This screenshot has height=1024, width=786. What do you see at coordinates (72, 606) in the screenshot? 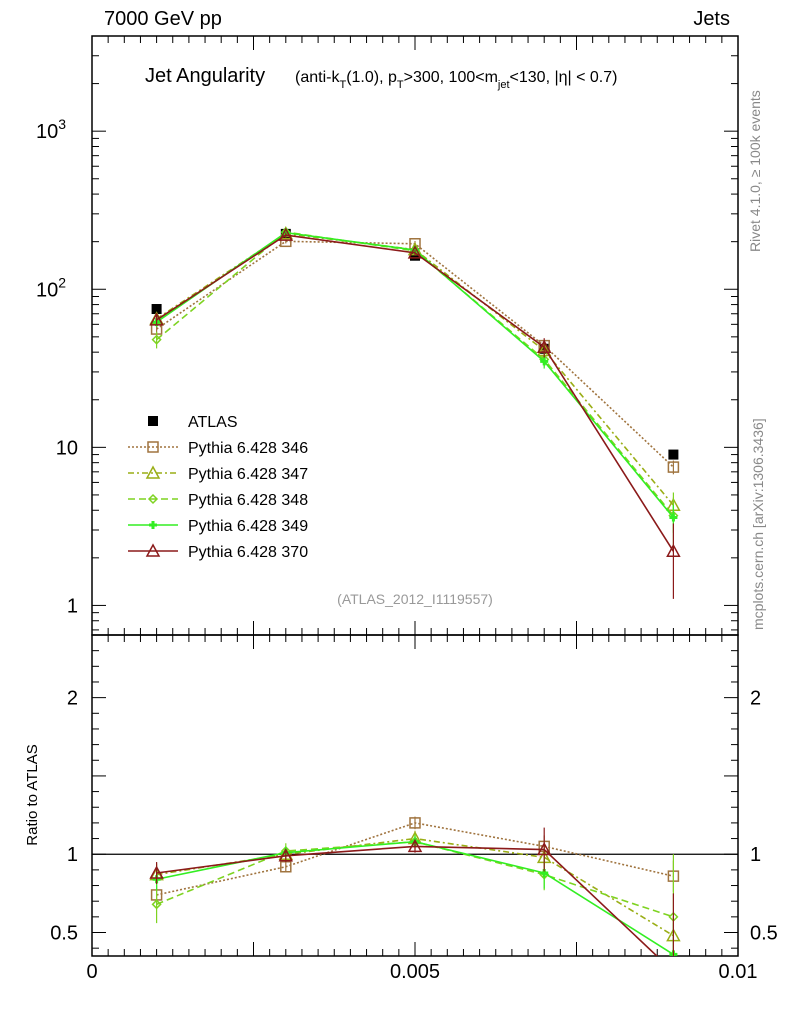
I see `y-tick-label: 1` at bounding box center [72, 606].